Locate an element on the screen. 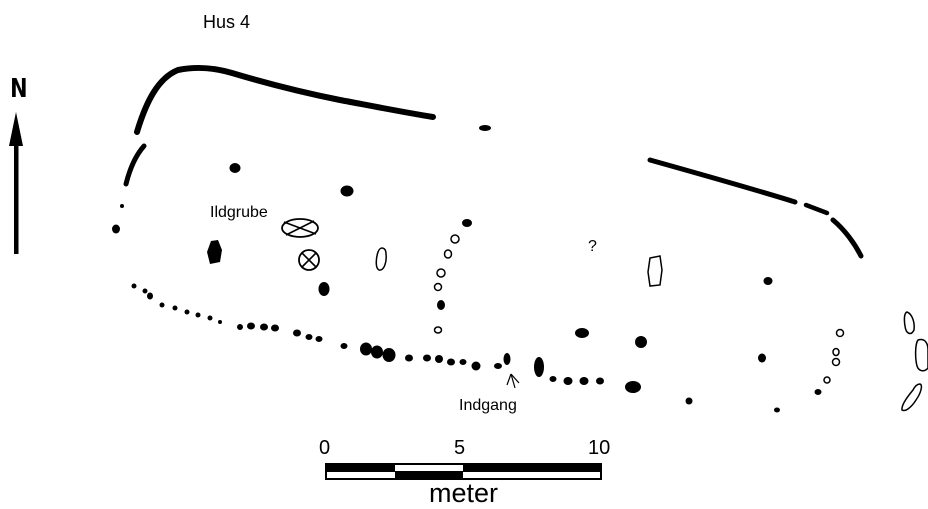  scale-tick-label: 0 is located at coordinates (325, 448).